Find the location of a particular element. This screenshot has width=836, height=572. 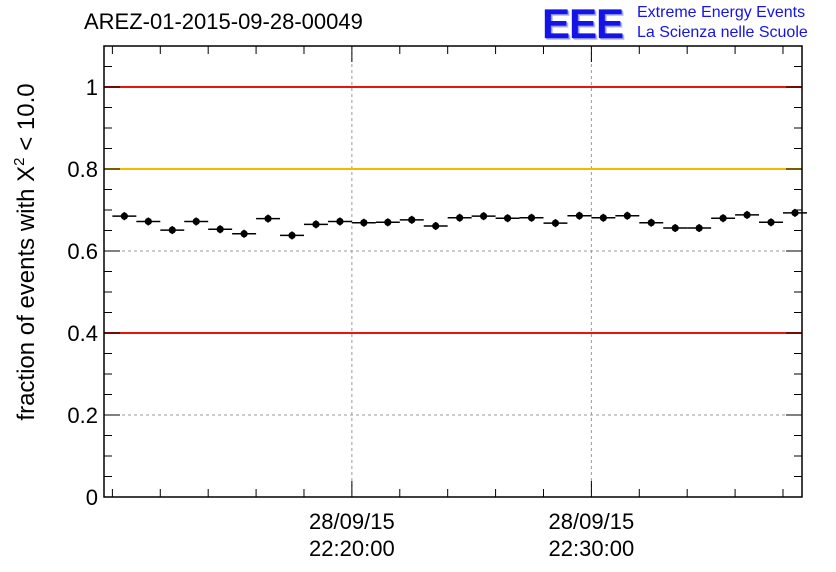

y-tick-label: 0 is located at coordinates (92, 497).